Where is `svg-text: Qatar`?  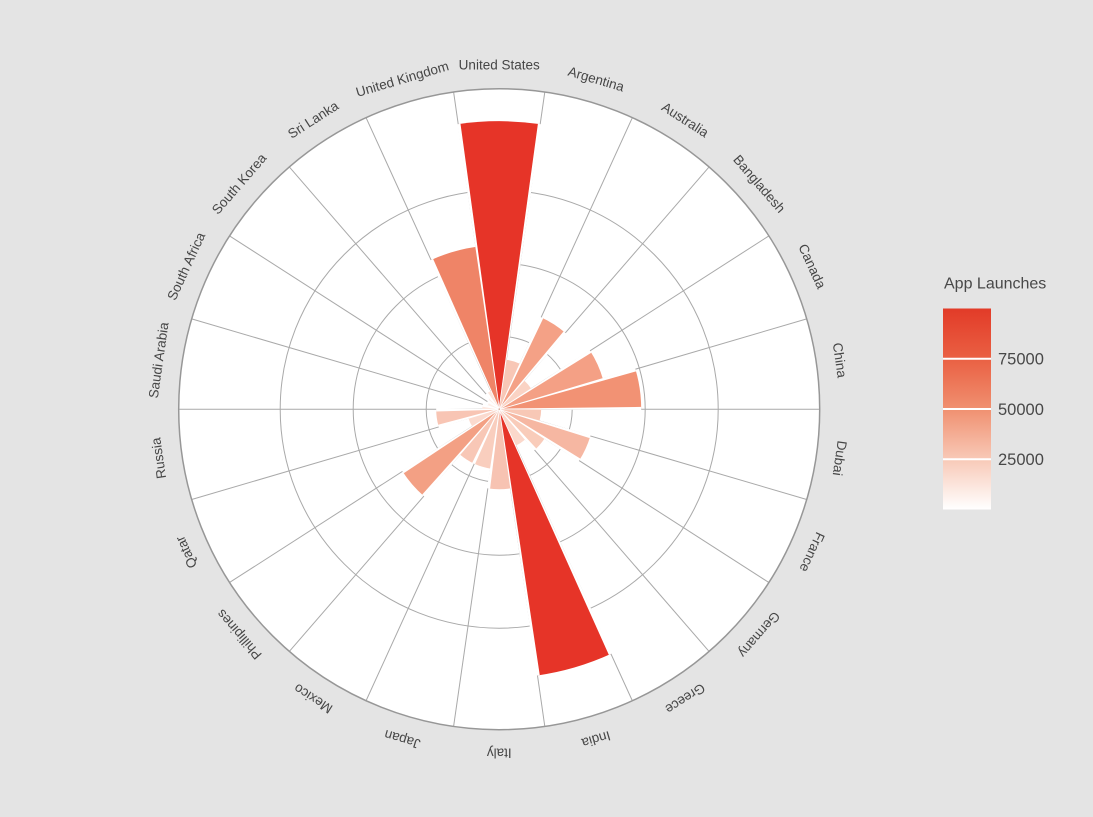
svg-text: Qatar is located at coordinates (186, 551).